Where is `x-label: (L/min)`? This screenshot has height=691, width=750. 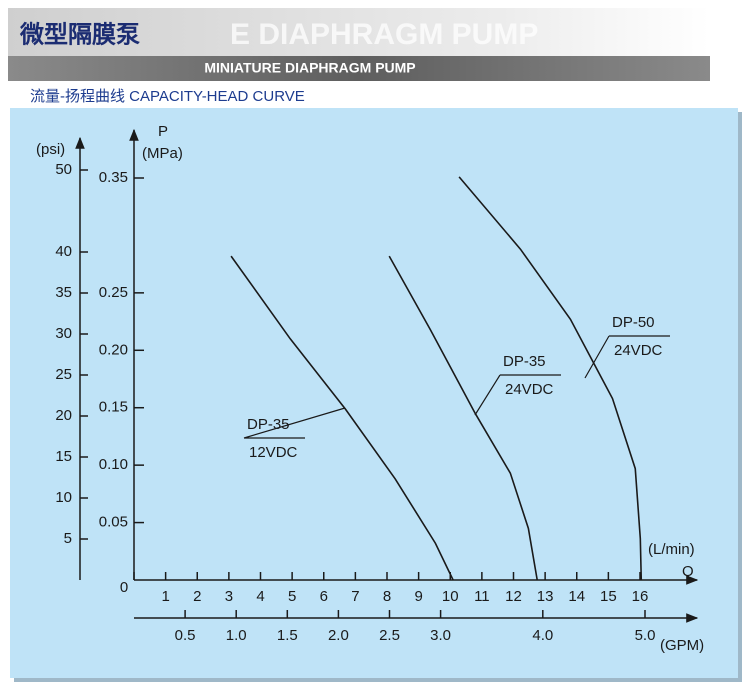
x-label: (L/min) is located at coordinates (671, 549).